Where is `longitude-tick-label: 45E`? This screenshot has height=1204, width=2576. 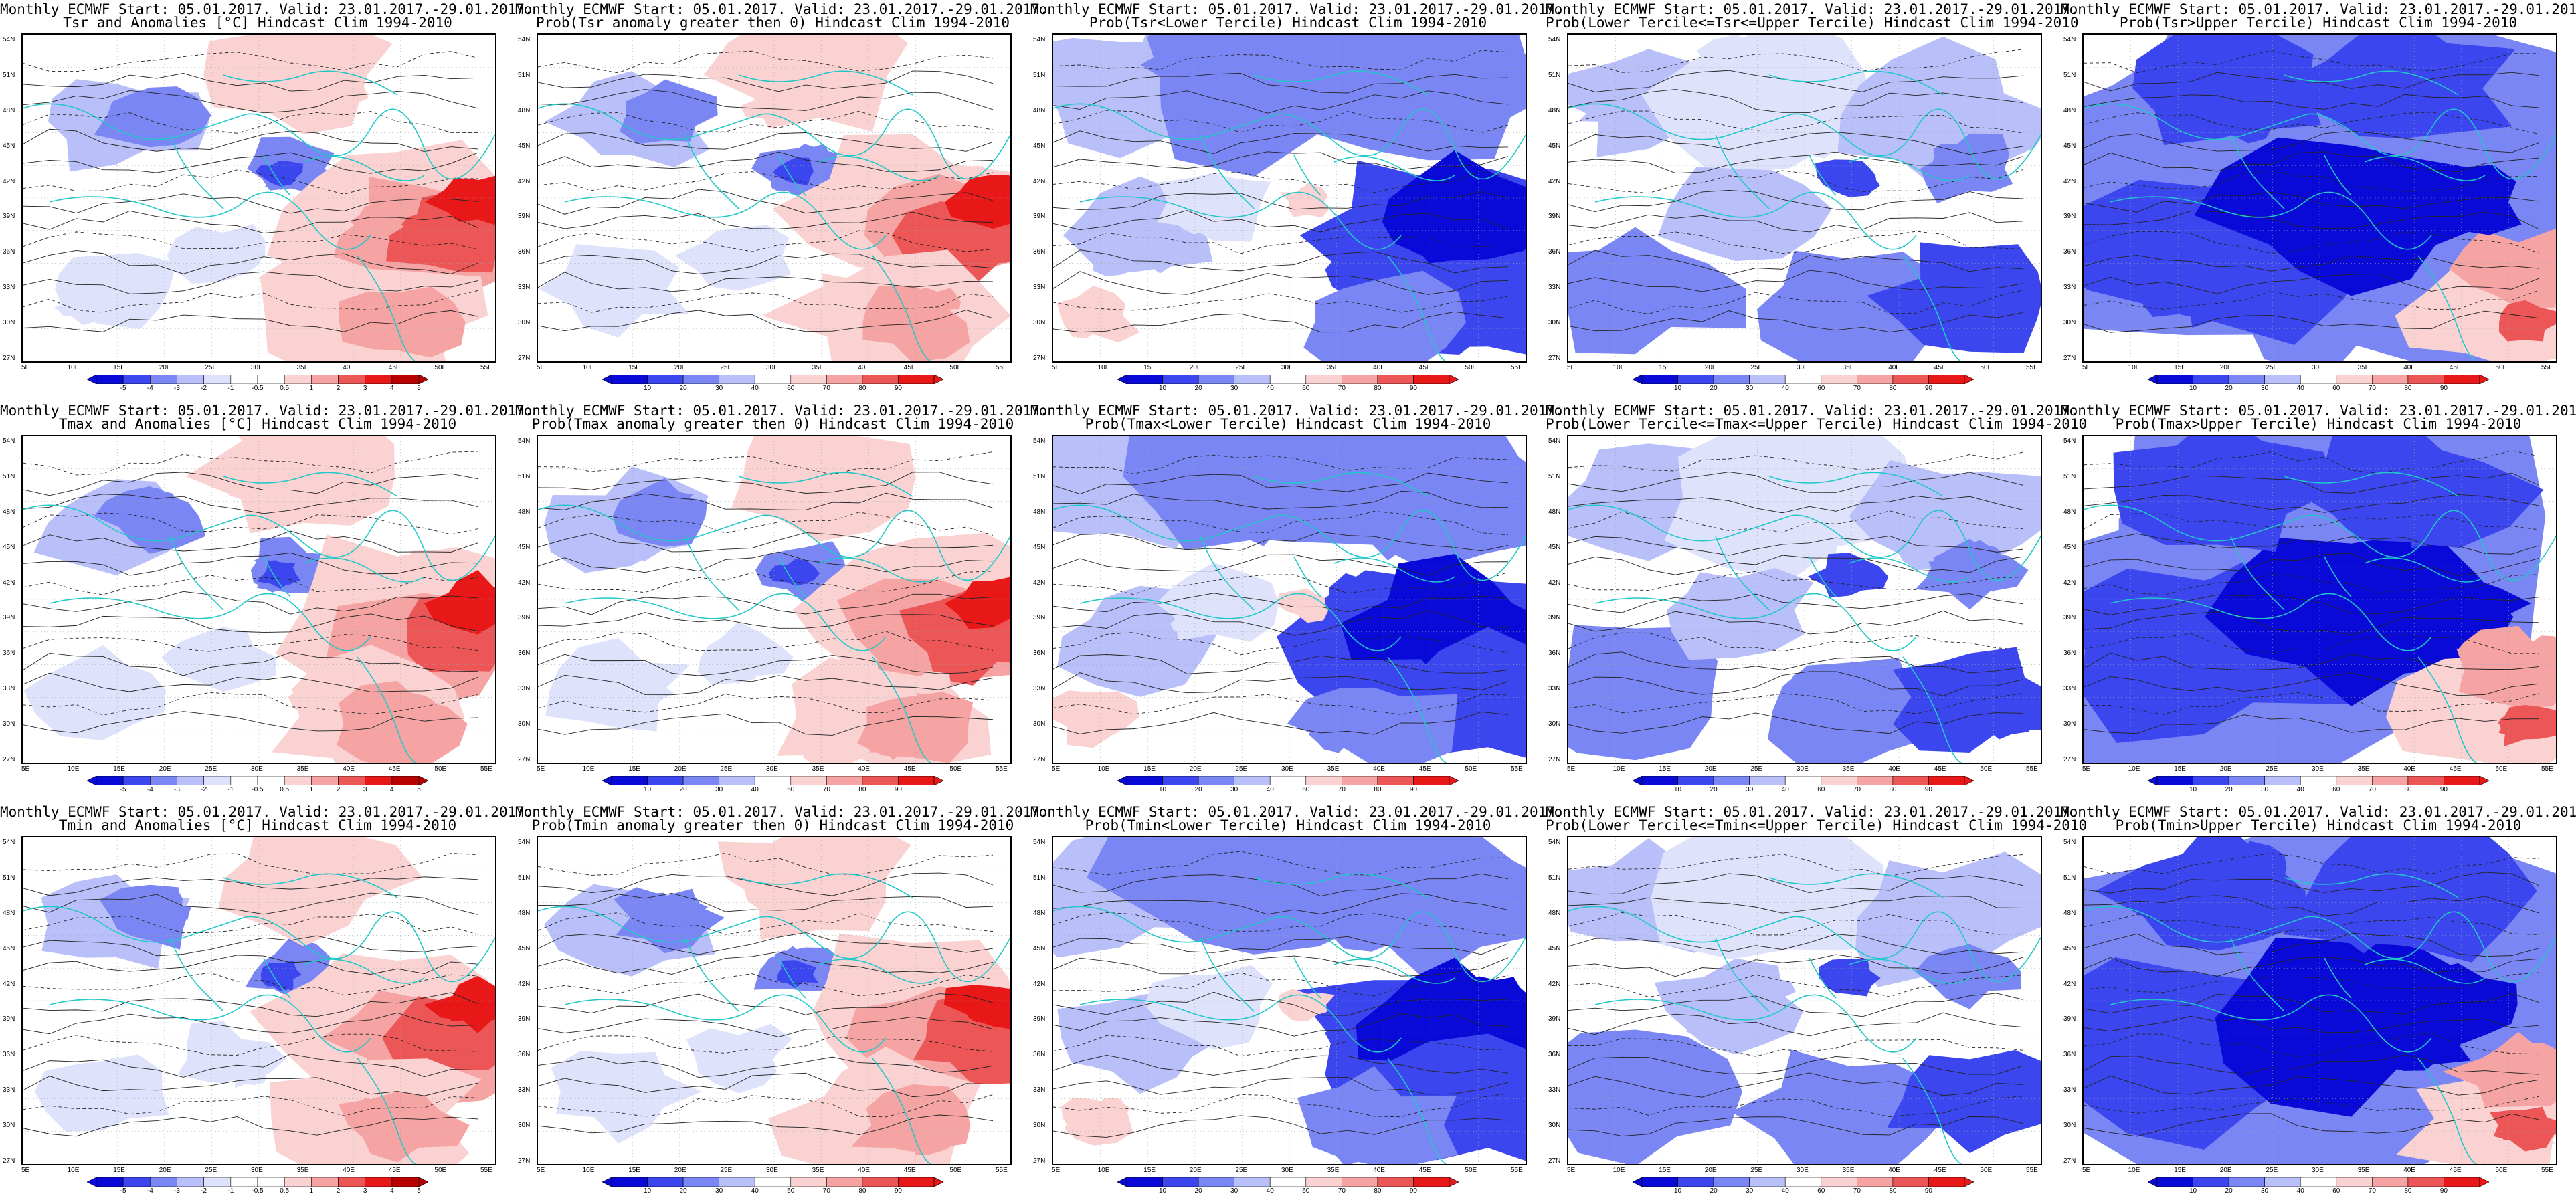 longitude-tick-label: 45E is located at coordinates (2455, 769).